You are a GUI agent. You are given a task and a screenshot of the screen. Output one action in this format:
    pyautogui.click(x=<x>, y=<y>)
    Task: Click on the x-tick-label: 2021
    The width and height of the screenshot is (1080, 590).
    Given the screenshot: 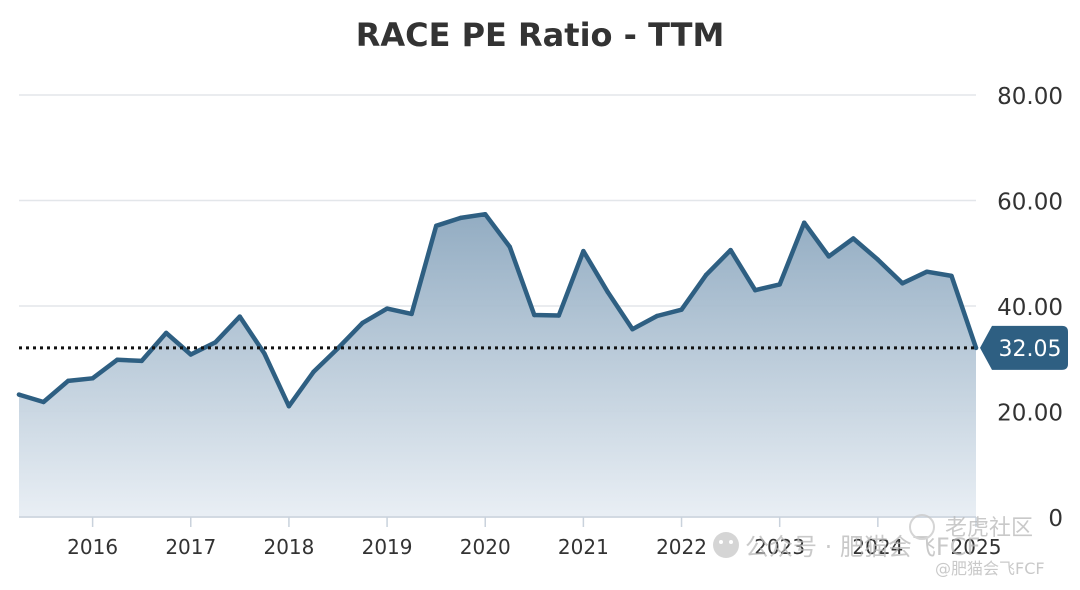 What is the action you would take?
    pyautogui.click(x=583, y=547)
    